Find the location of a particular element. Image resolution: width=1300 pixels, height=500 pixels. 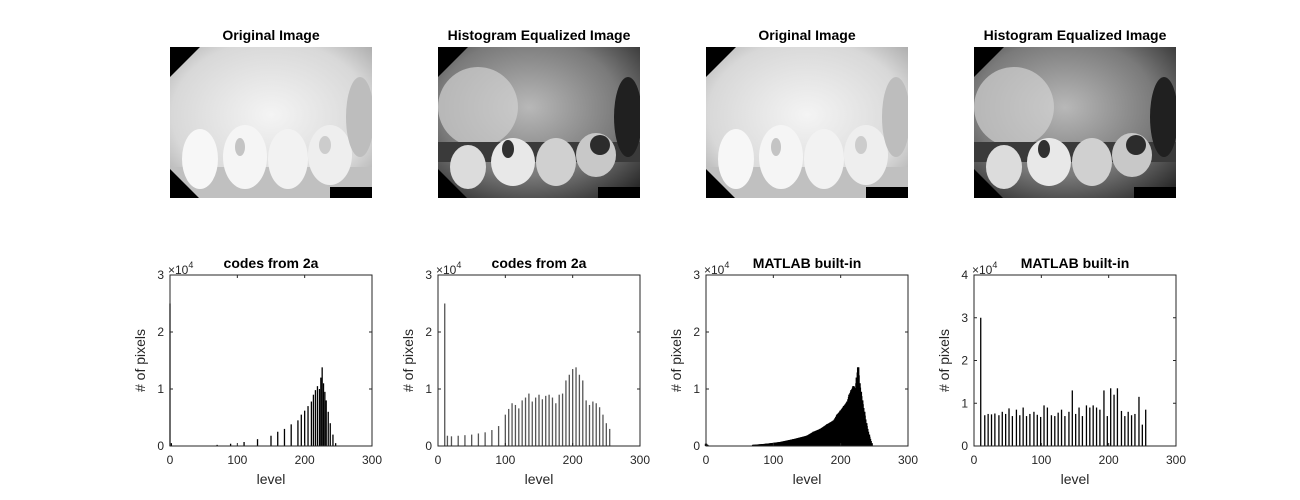

xray-image-equalized is located at coordinates (539, 122).